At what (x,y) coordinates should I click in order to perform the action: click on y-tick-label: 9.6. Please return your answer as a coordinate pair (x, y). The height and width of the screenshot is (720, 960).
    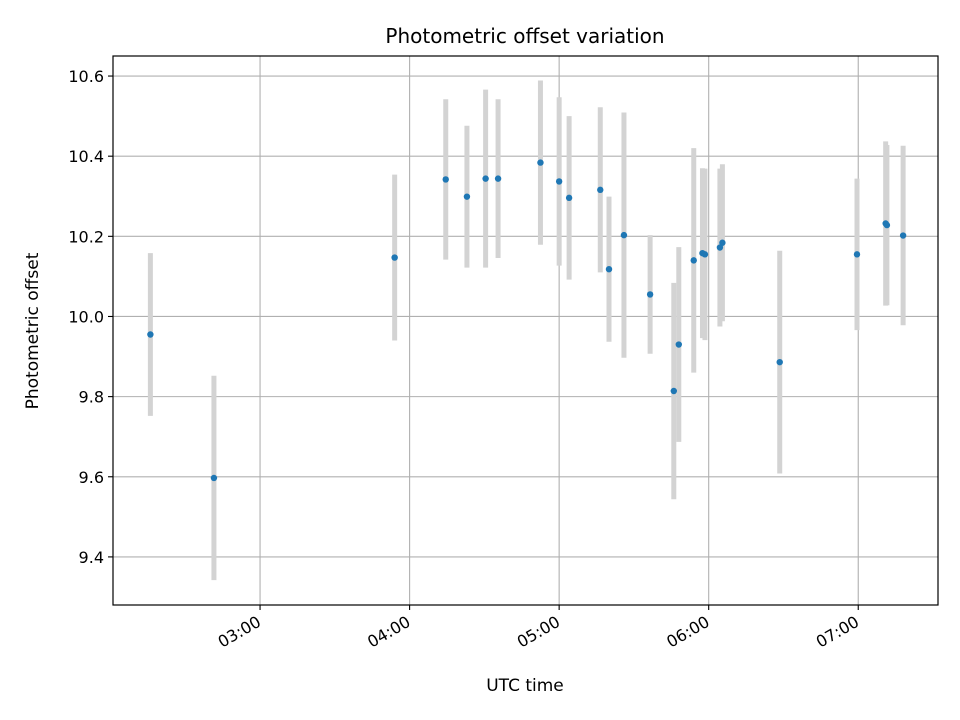
    Looking at the image, I should click on (91, 477).